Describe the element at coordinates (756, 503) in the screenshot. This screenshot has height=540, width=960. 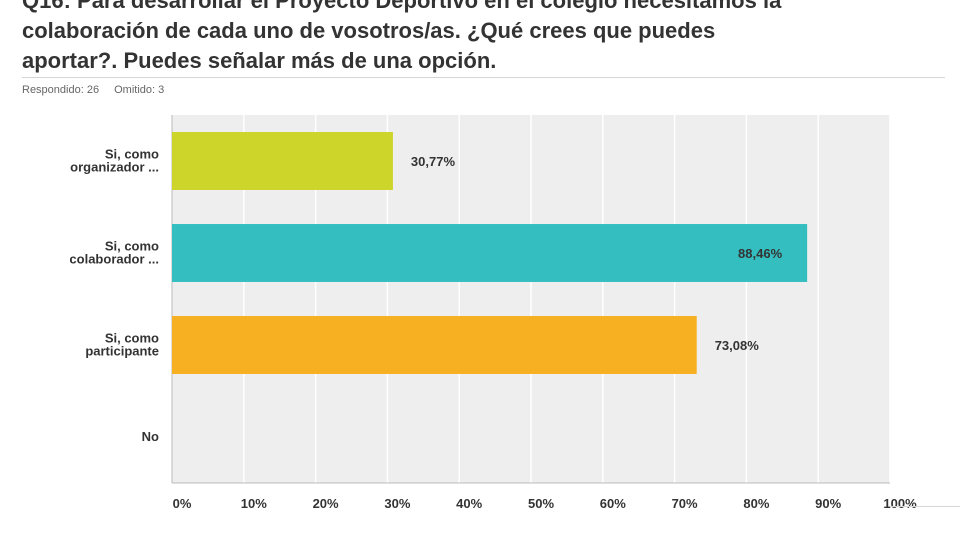
I see `x-tick-label: 80%` at that location.